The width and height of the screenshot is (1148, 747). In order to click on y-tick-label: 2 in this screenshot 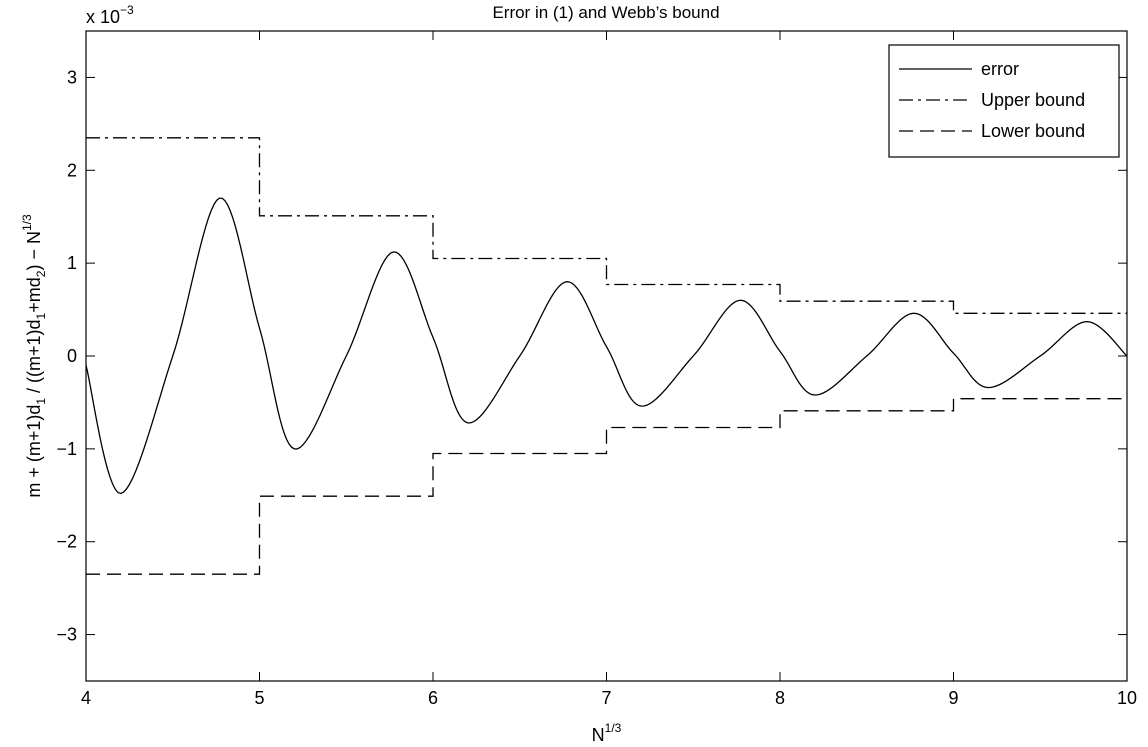, I will do `click(72, 170)`.